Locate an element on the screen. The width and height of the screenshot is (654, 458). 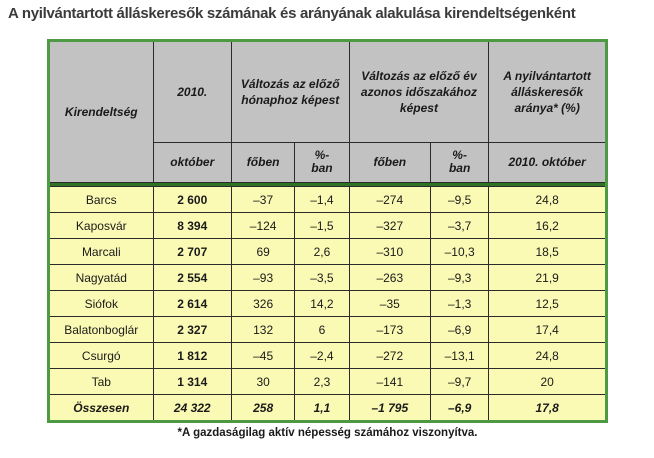
yoy-persons-value: –263 is located at coordinates (390, 277).